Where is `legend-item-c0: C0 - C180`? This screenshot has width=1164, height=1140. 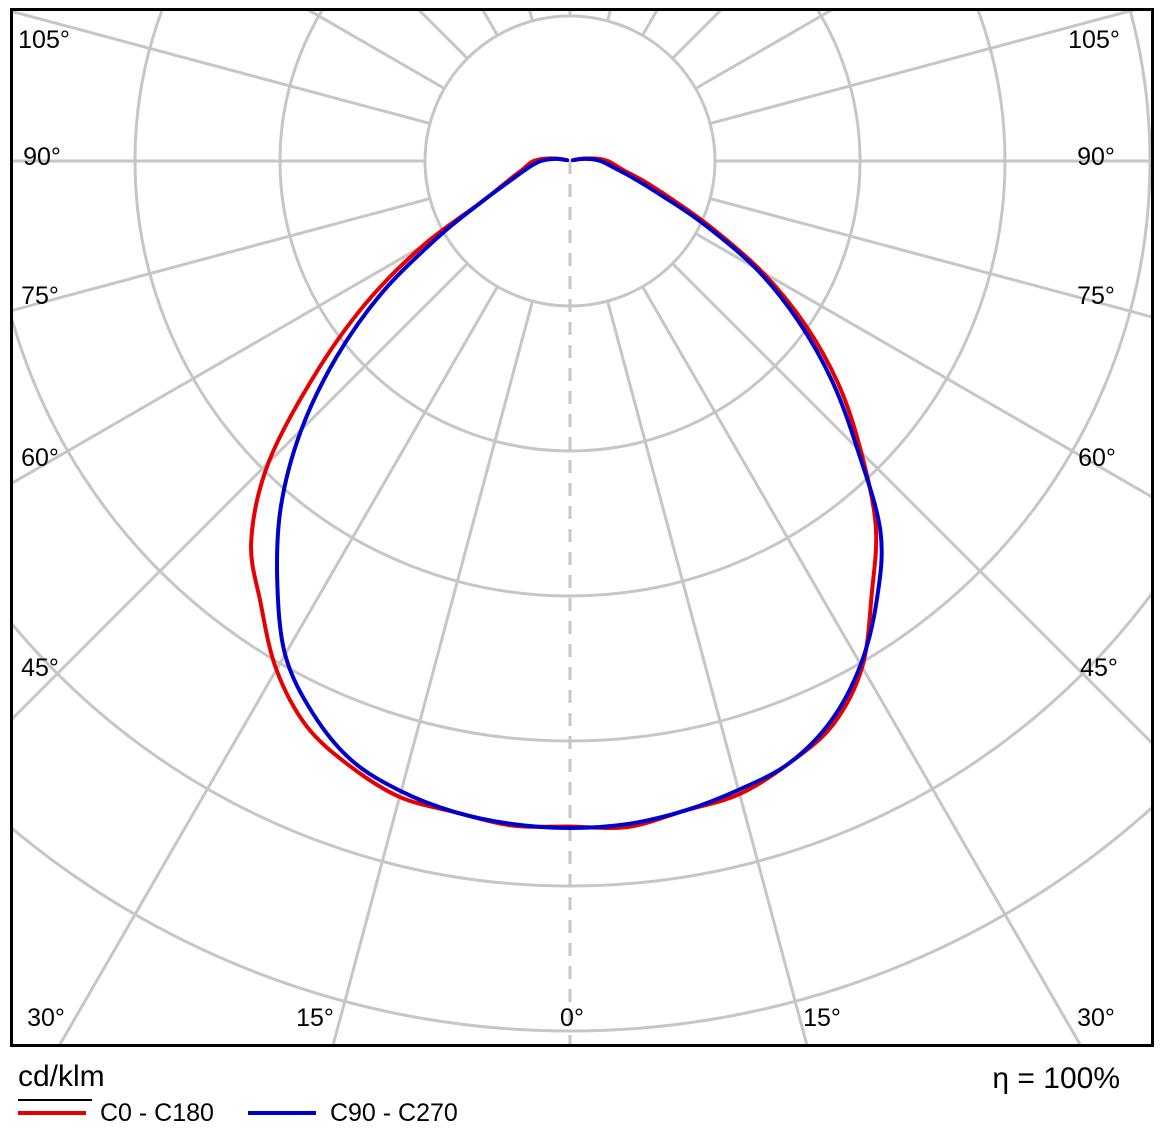 legend-item-c0: C0 - C180 is located at coordinates (116, 1113).